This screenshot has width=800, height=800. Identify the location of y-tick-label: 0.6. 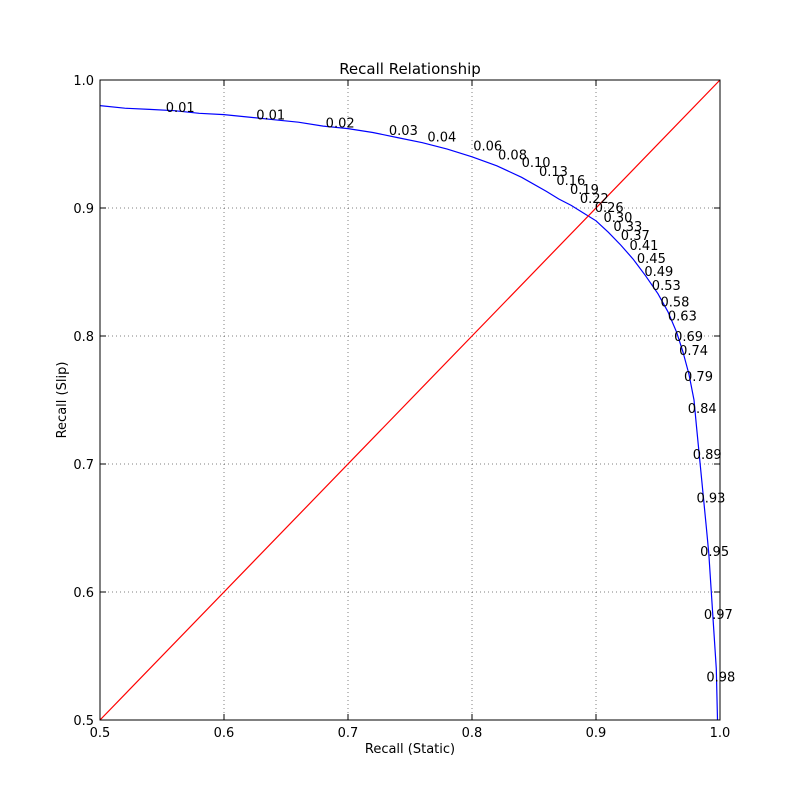
(83, 593).